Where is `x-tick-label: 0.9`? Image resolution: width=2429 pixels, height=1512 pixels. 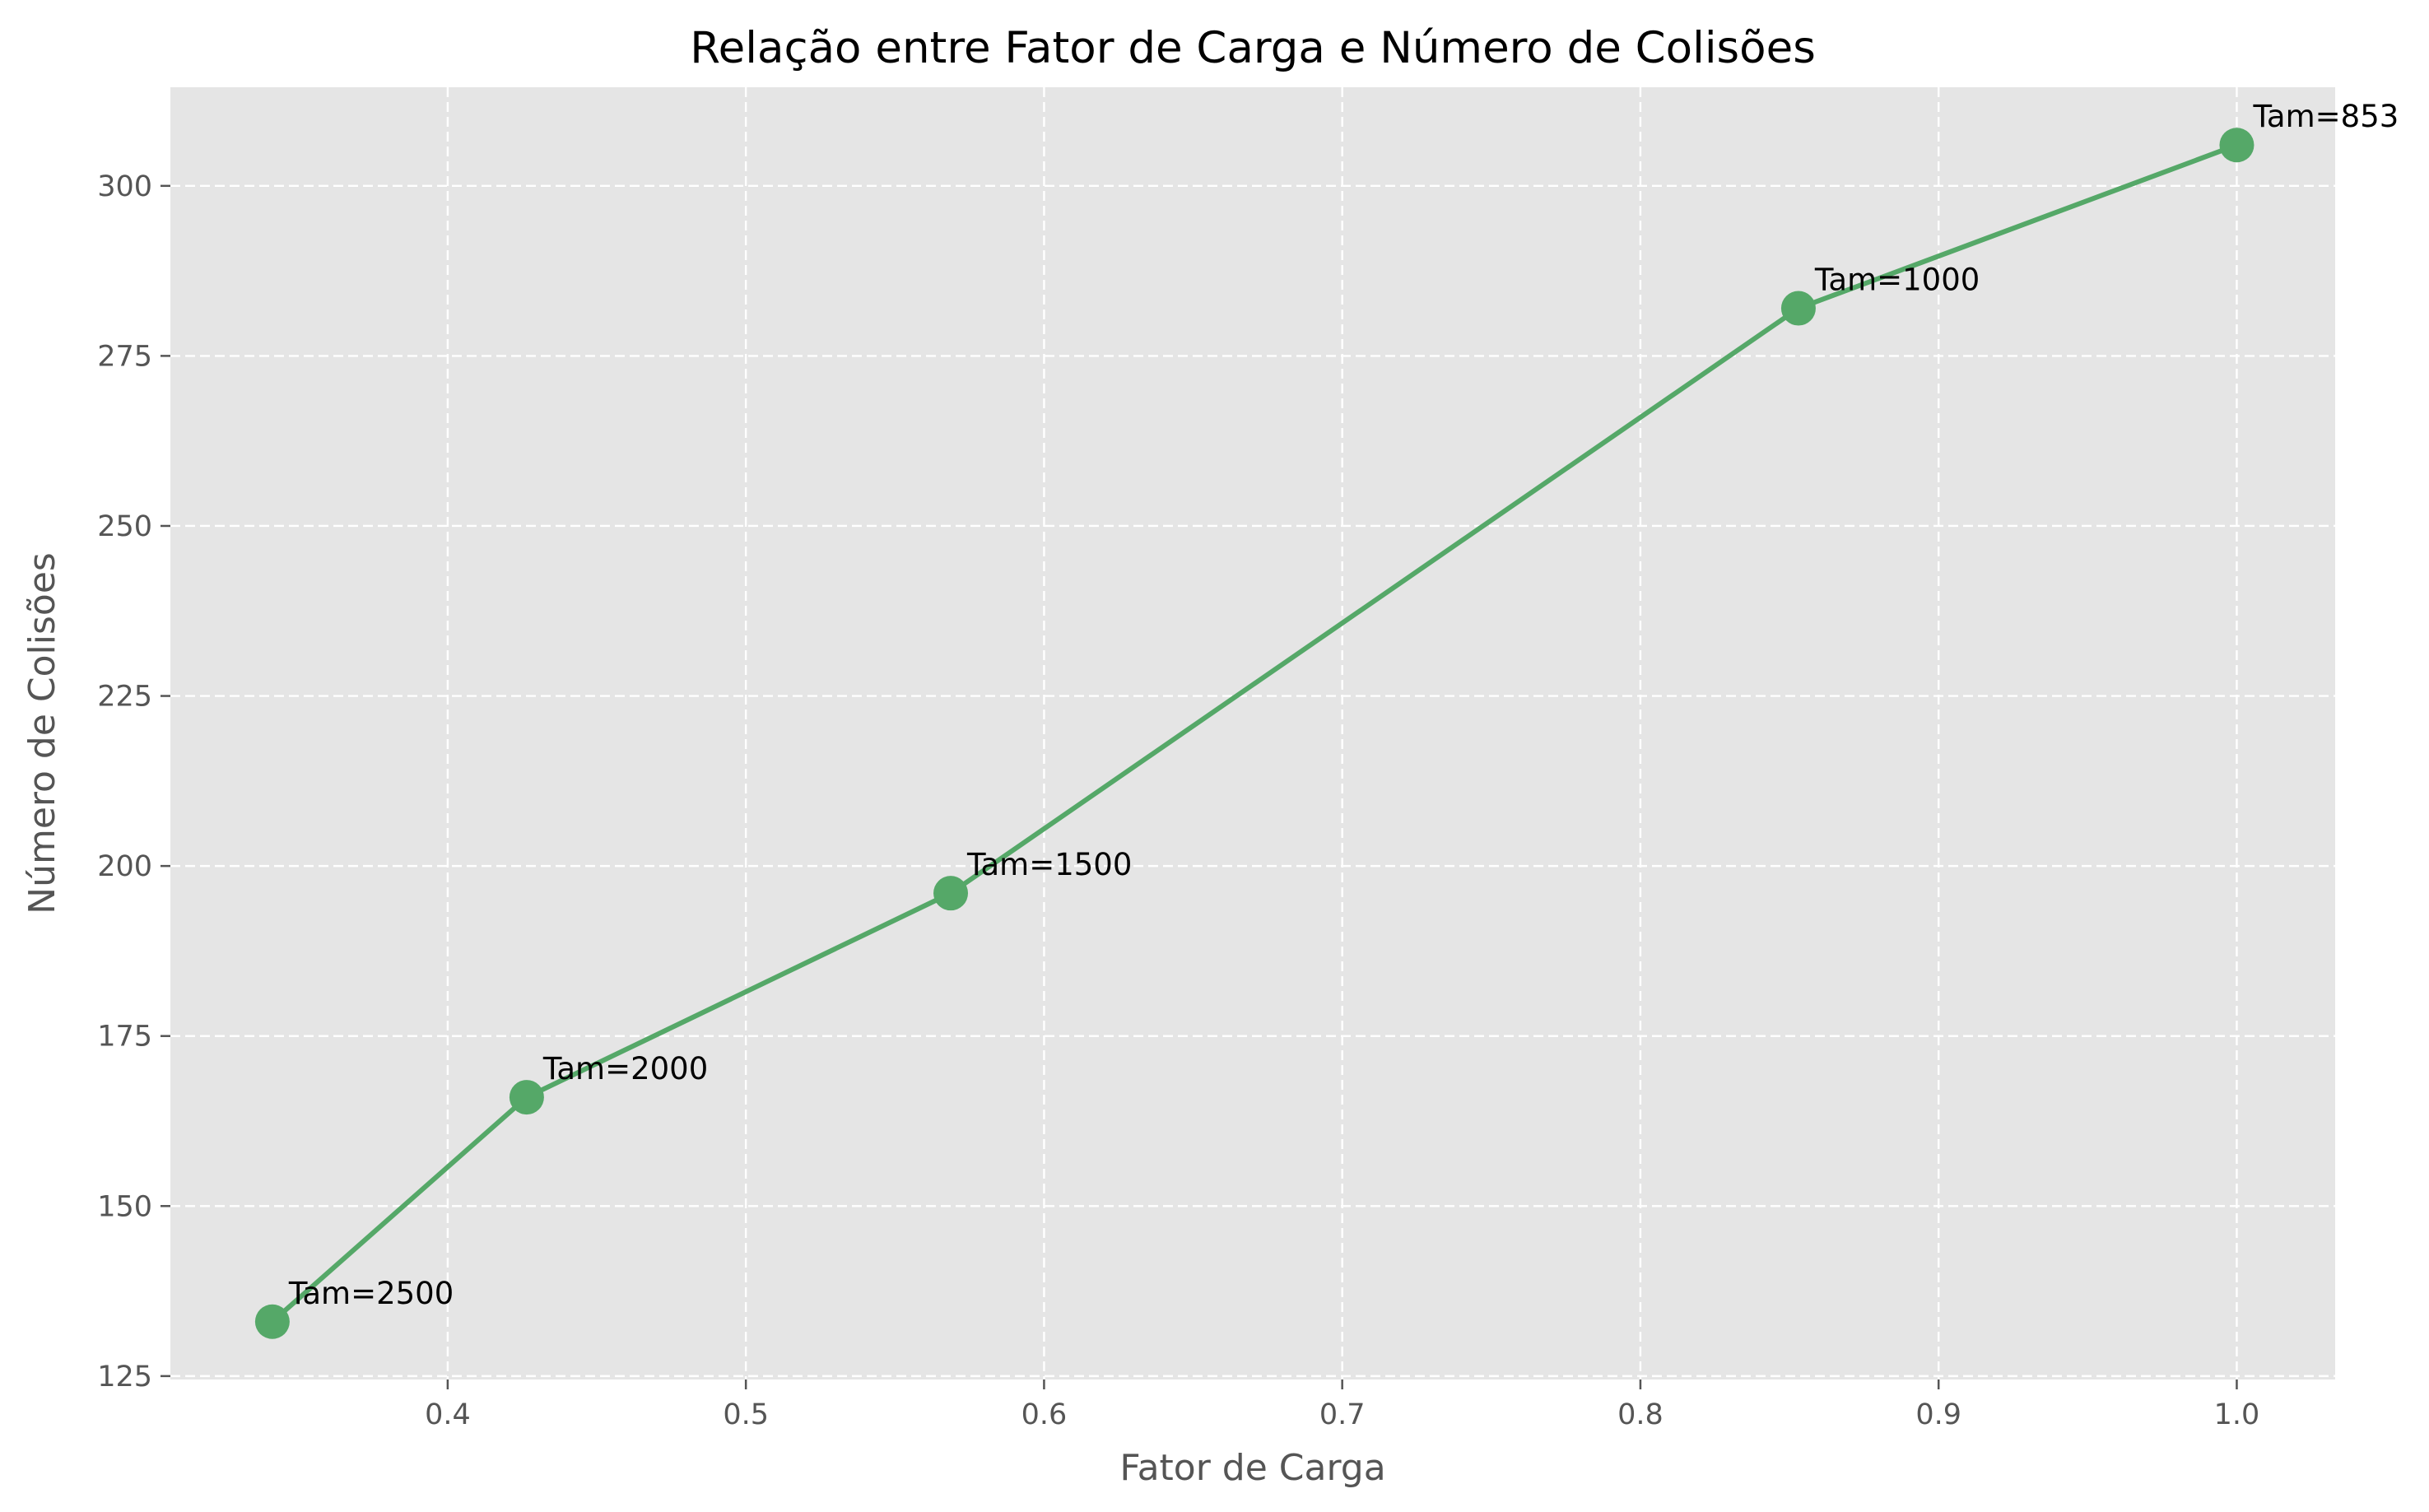 x-tick-label: 0.9 is located at coordinates (1938, 1414).